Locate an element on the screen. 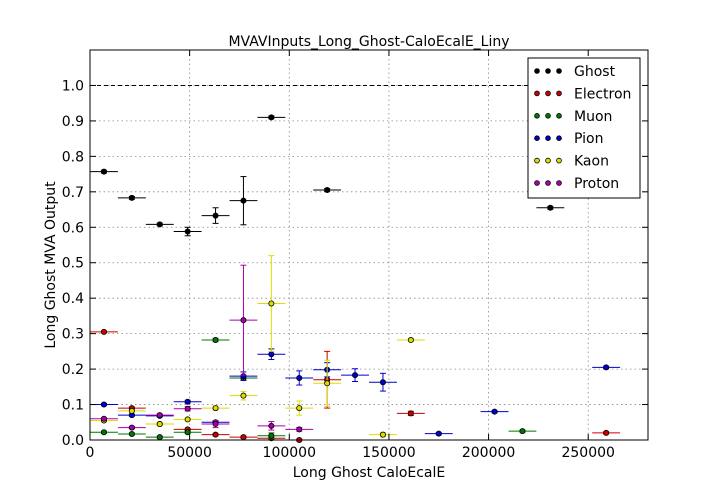  legend-entry-proton: Proton is located at coordinates (576, 184).